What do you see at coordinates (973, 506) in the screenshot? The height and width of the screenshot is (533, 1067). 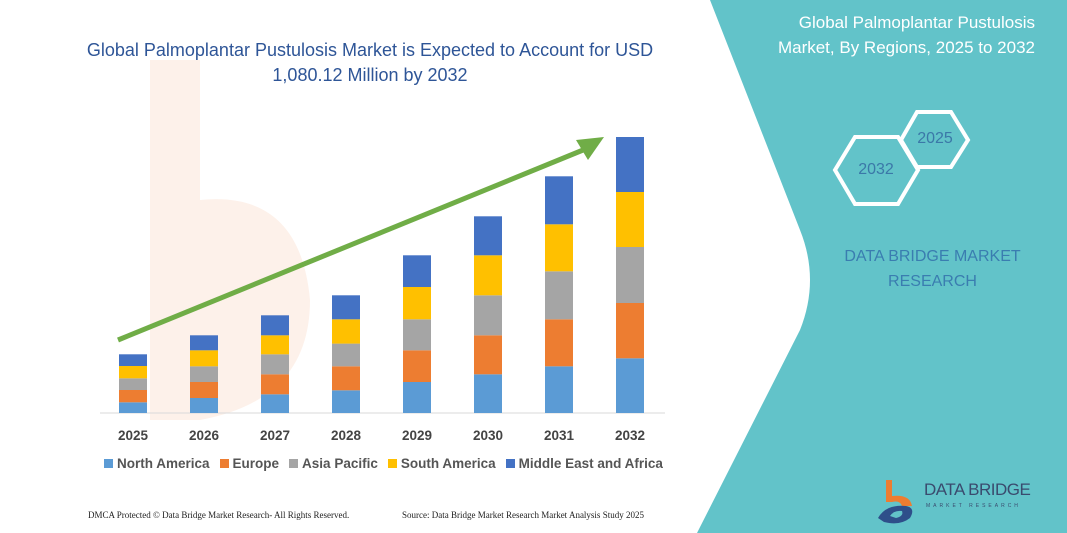 I see `logo-tagline: MARKET RESEARCH` at bounding box center [973, 506].